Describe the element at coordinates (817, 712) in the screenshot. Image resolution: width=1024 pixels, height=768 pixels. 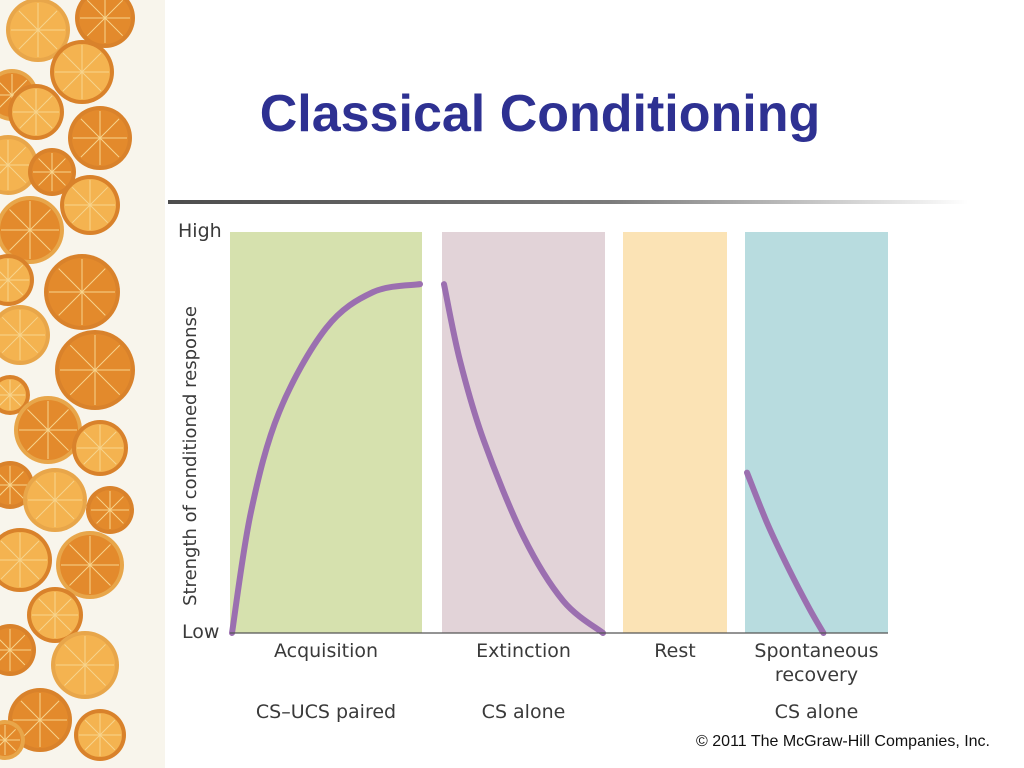
I see `phase-sublabel-spontaneous-recovery: CS alone` at that location.